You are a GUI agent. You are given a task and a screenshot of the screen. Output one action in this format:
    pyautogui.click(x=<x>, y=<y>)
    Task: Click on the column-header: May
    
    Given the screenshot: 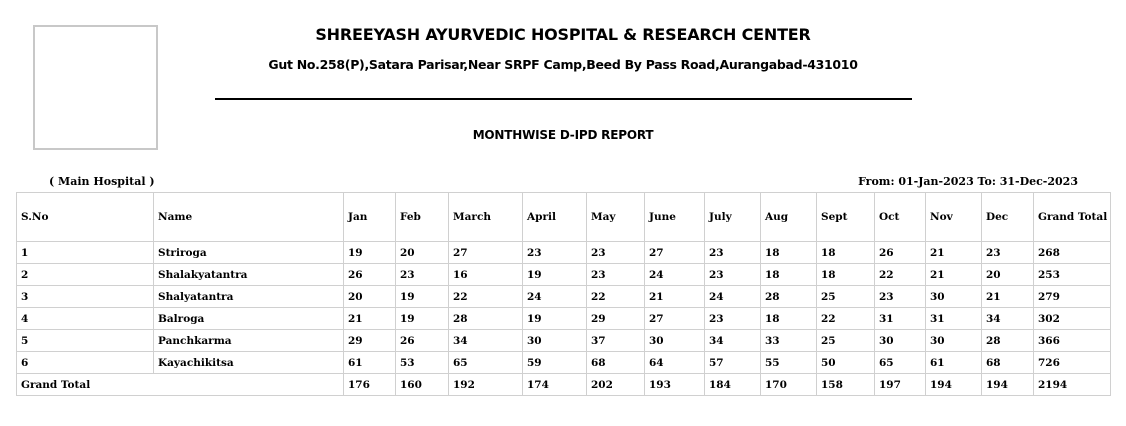 What is the action you would take?
    pyautogui.click(x=615, y=217)
    